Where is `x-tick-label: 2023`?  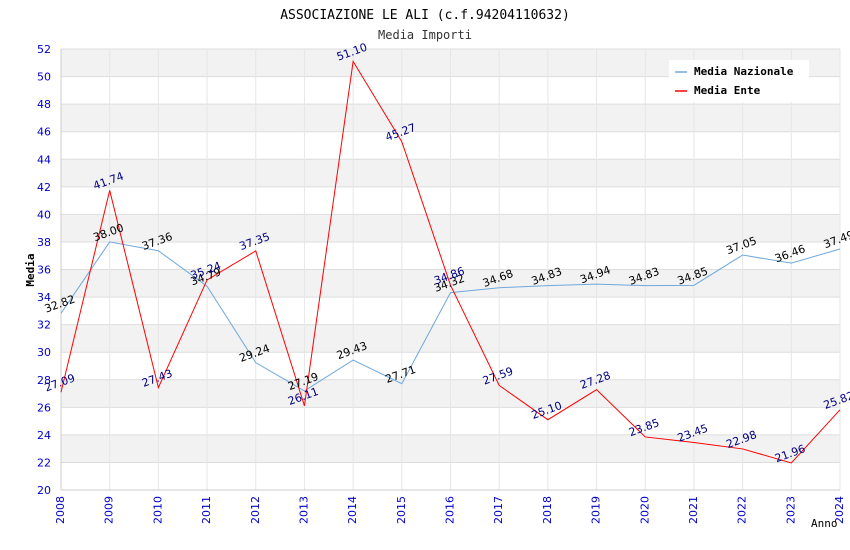 x-tick-label: 2023 is located at coordinates (790, 510).